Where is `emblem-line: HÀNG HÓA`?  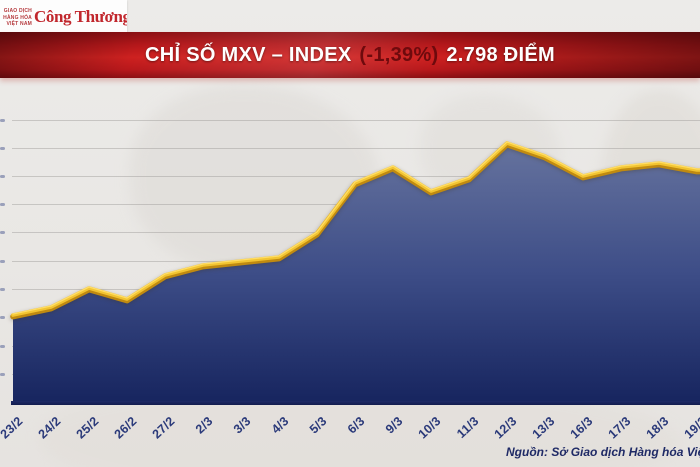 emblem-line: HÀNG HÓA is located at coordinates (17, 17).